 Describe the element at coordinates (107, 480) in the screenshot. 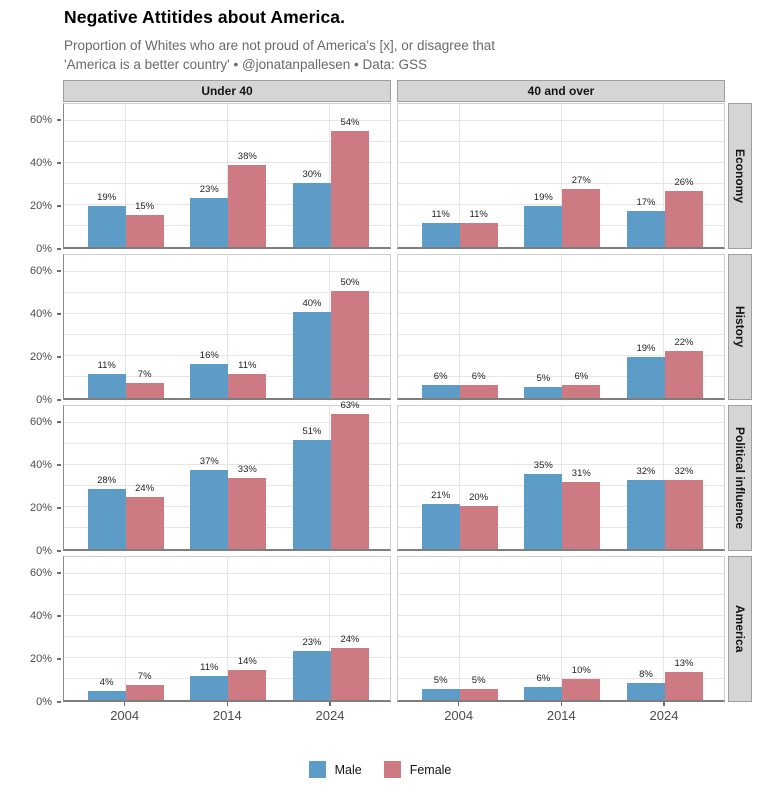

I see `bar-value-label: 28%` at that location.